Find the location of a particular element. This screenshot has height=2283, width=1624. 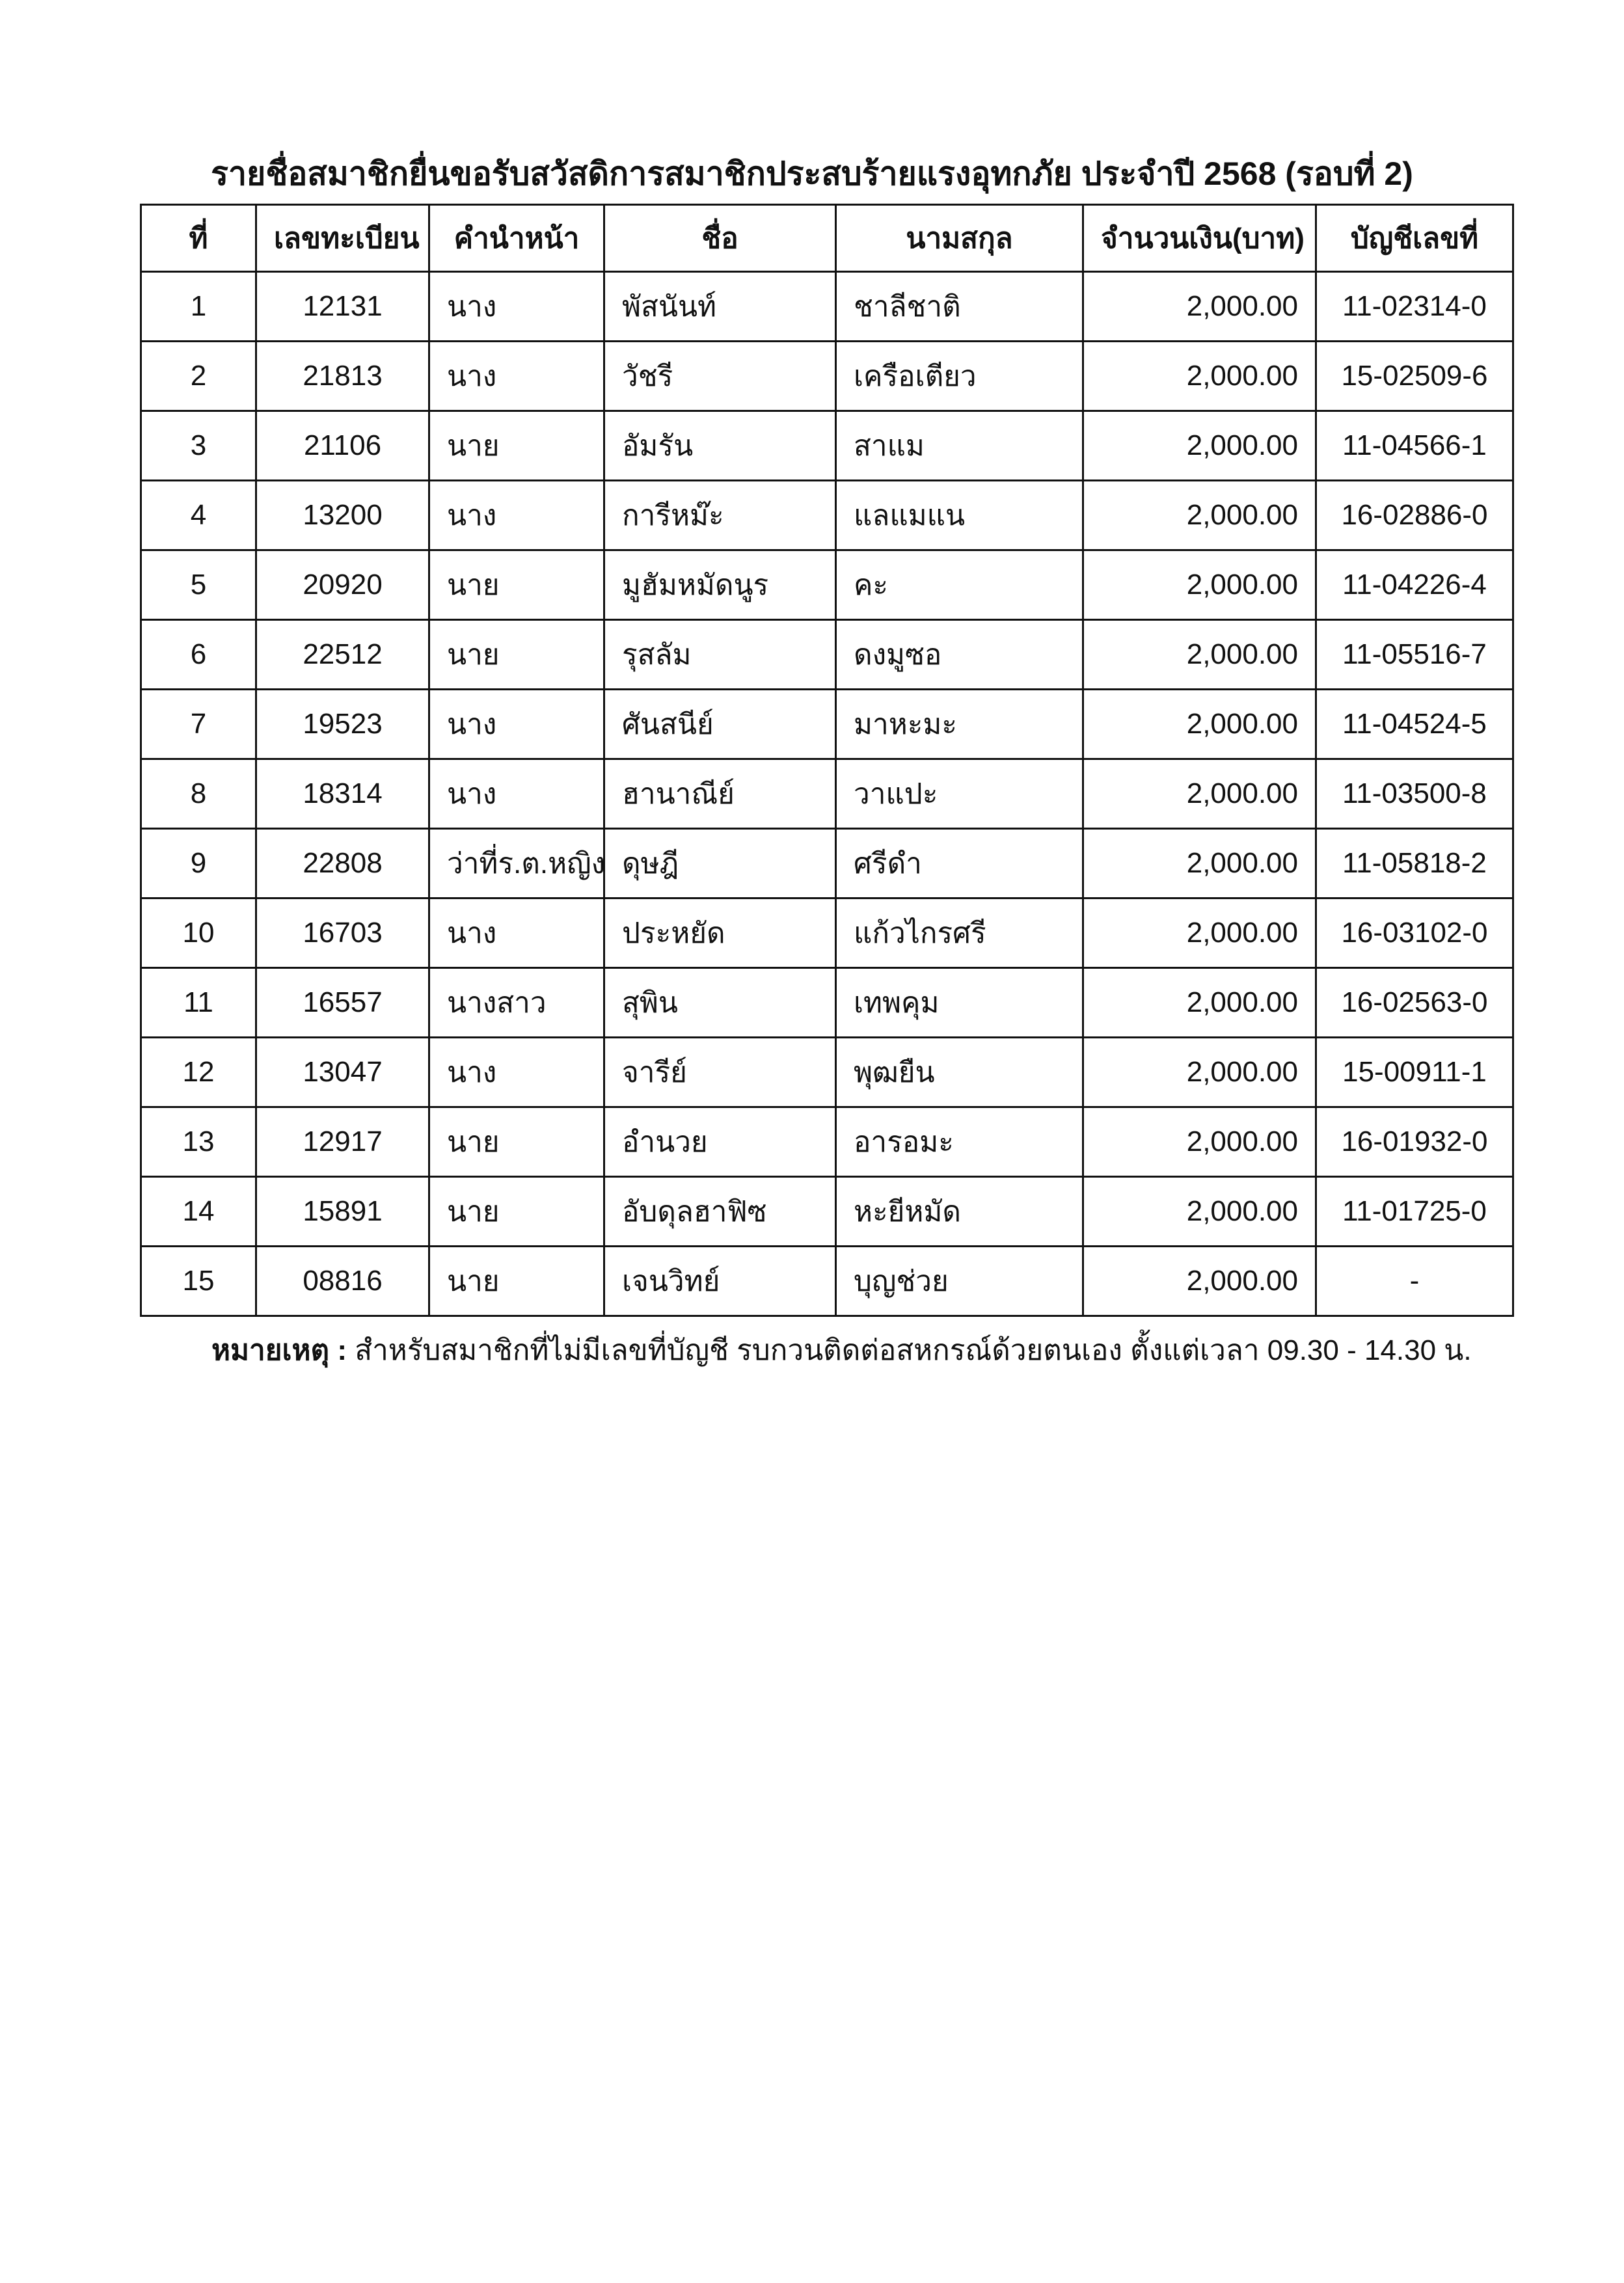

member-id-cell: 20920 is located at coordinates (342, 585).